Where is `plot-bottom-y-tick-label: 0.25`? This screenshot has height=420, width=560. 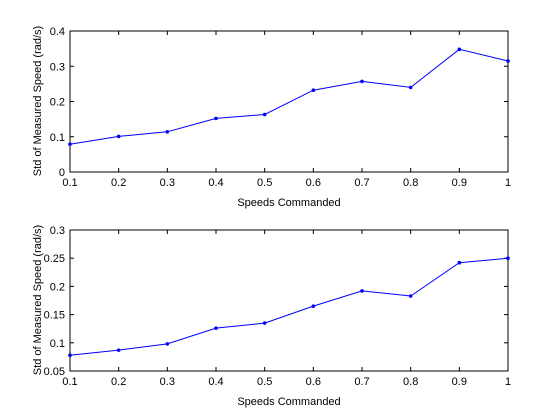 plot-bottom-y-tick-label: 0.25 is located at coordinates (54, 259).